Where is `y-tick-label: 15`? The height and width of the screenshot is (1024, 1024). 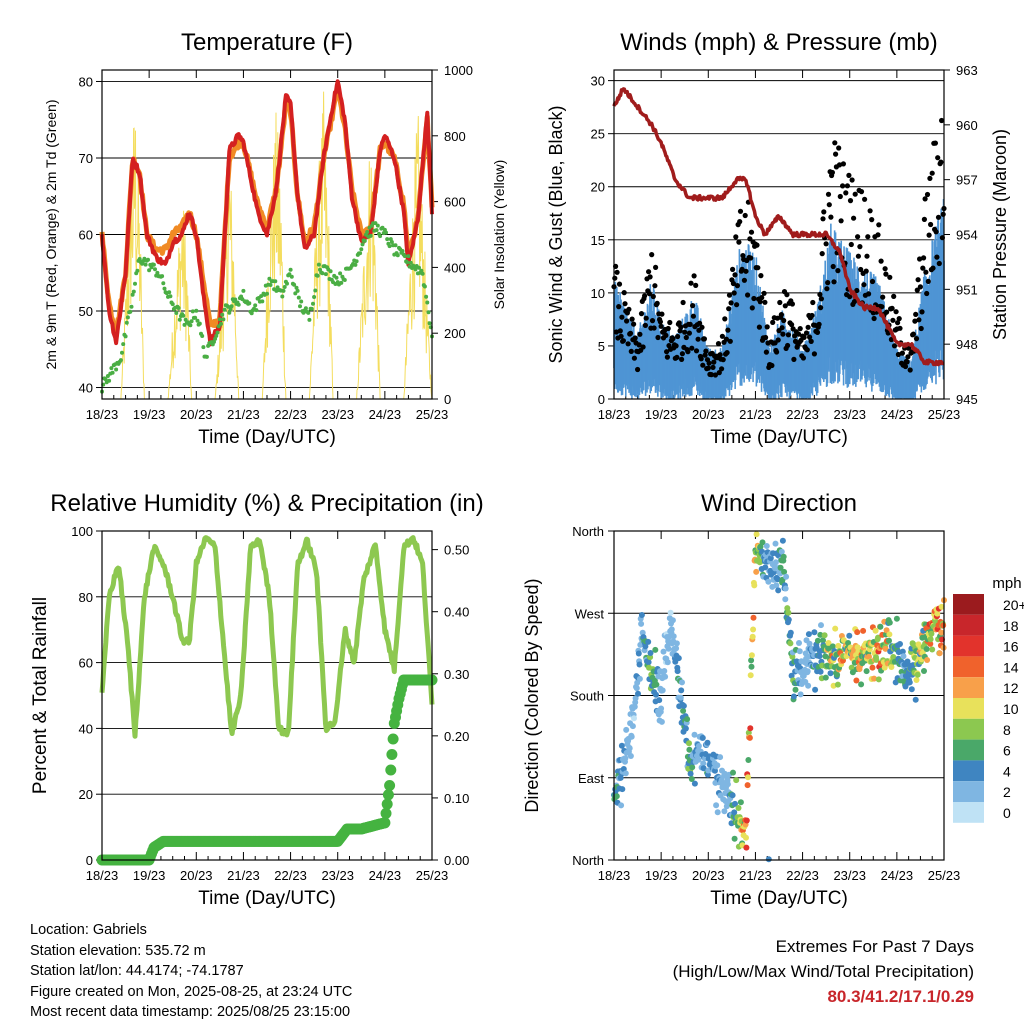
y-tick-label: 15 is located at coordinates (598, 240).